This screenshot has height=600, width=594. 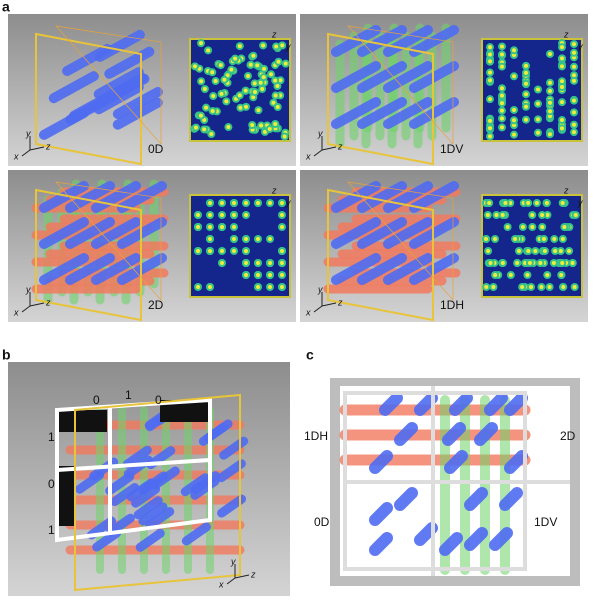 What do you see at coordinates (451, 149) in the screenshot?
I see `cell-label: 1DV` at bounding box center [451, 149].